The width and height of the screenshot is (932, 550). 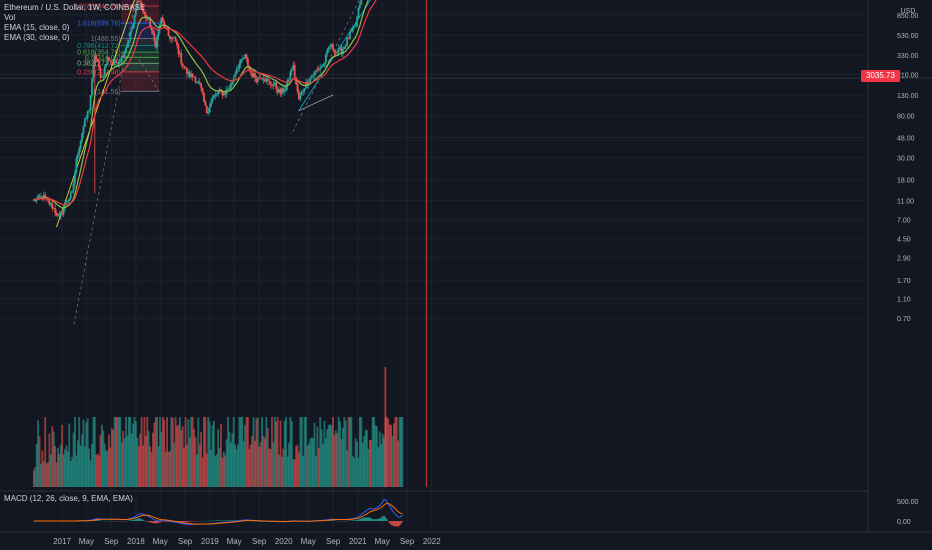 What do you see at coordinates (99, 72) in the screenshot?
I see `fib-level-label: 0.236(222.98)` at bounding box center [99, 72].